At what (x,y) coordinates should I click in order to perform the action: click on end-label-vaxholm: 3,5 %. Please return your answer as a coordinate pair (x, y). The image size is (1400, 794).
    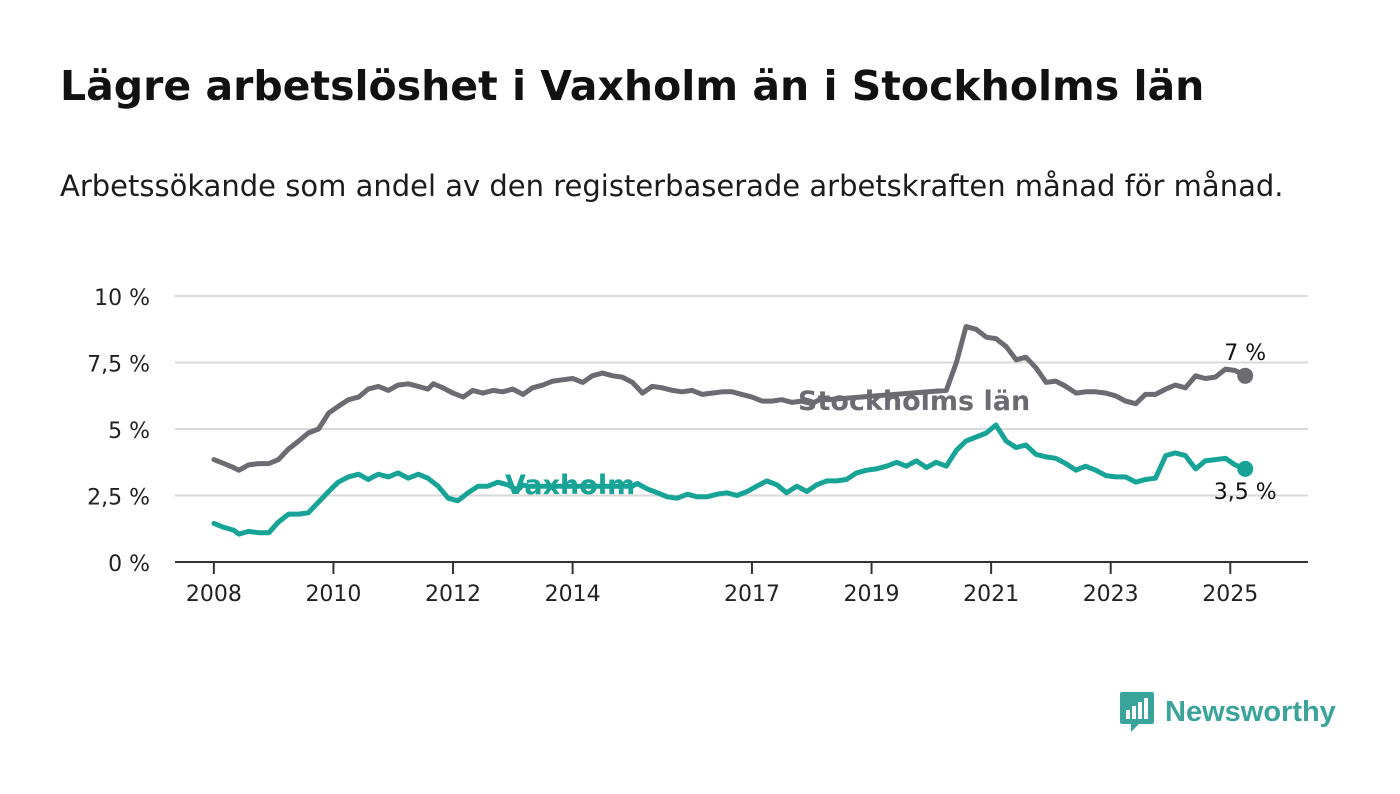
    Looking at the image, I should click on (1245, 492).